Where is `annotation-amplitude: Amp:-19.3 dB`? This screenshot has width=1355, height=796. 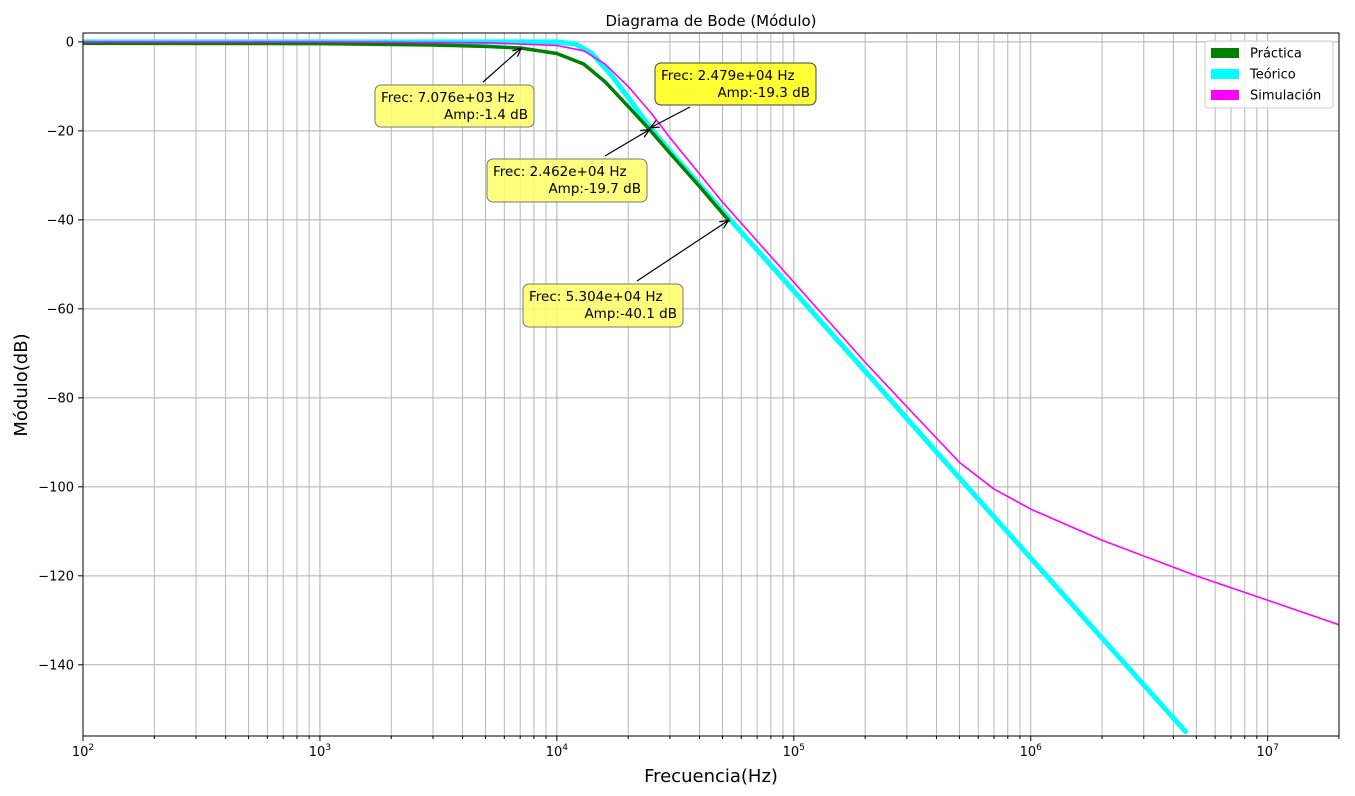
annotation-amplitude: Amp:-19.3 dB is located at coordinates (763, 93).